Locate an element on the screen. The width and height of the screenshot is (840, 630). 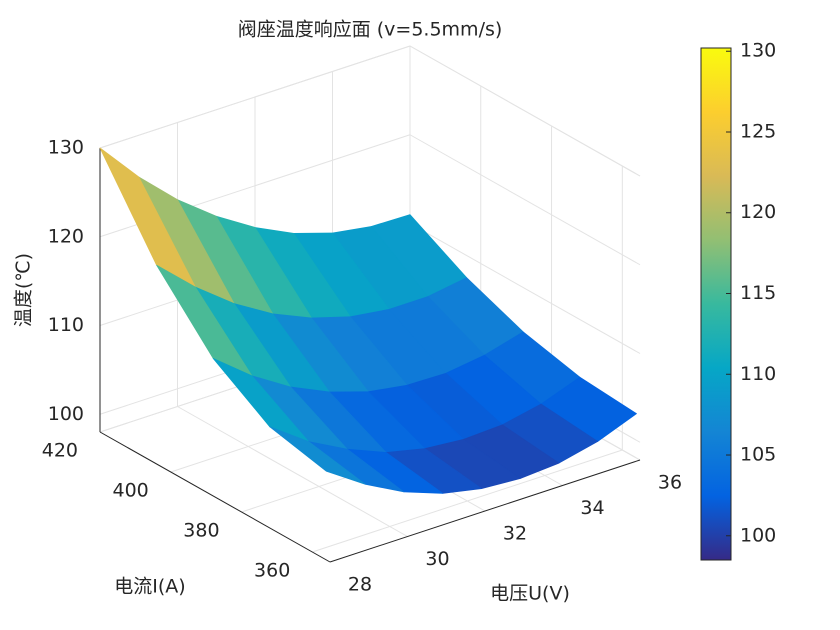
colorbar-tick-label: 125 is located at coordinates (758, 131).